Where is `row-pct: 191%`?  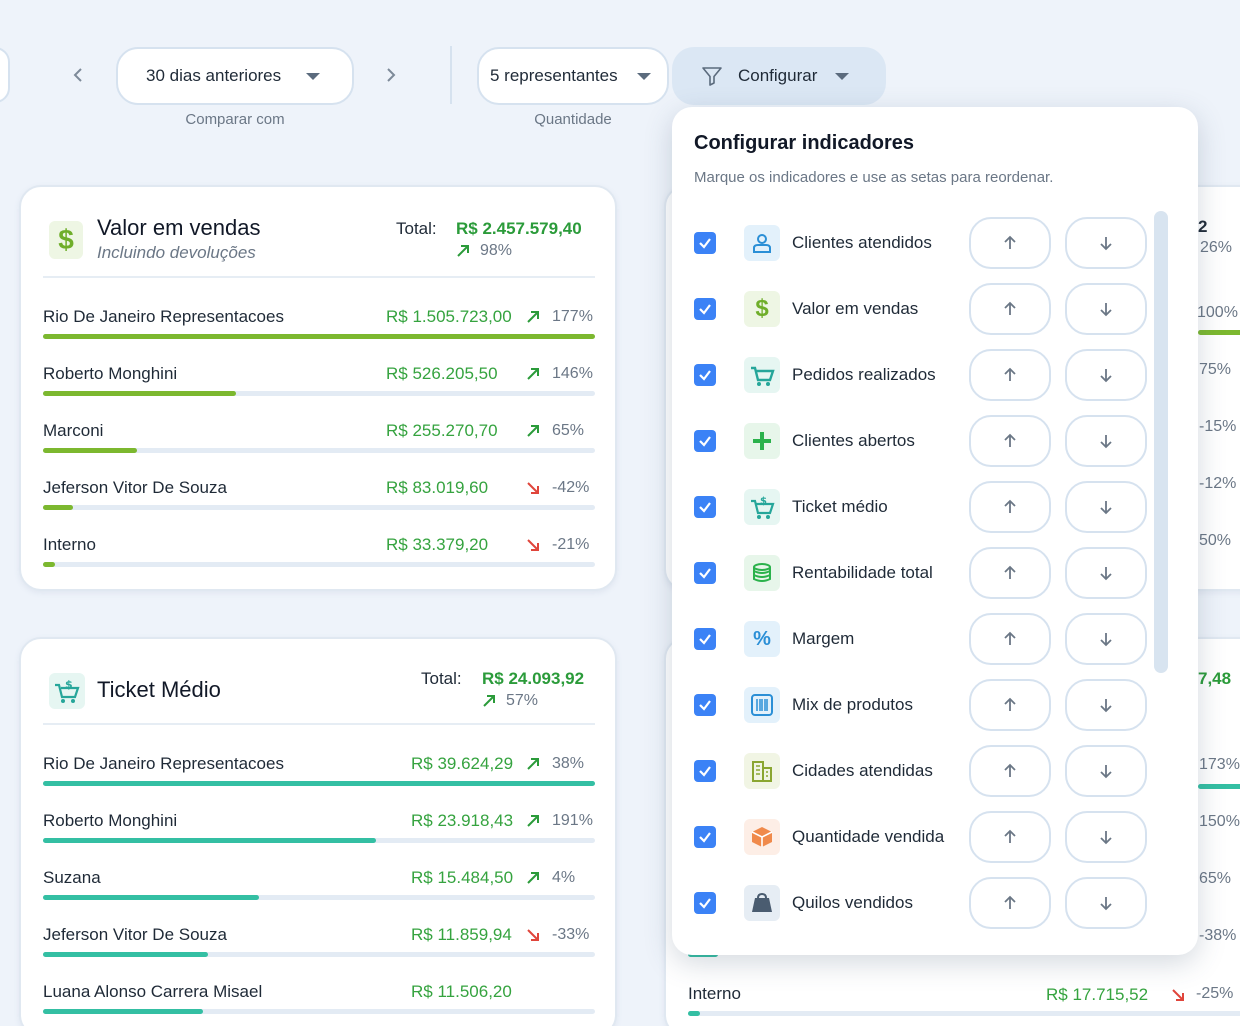
row-pct: 191% is located at coordinates (572, 820).